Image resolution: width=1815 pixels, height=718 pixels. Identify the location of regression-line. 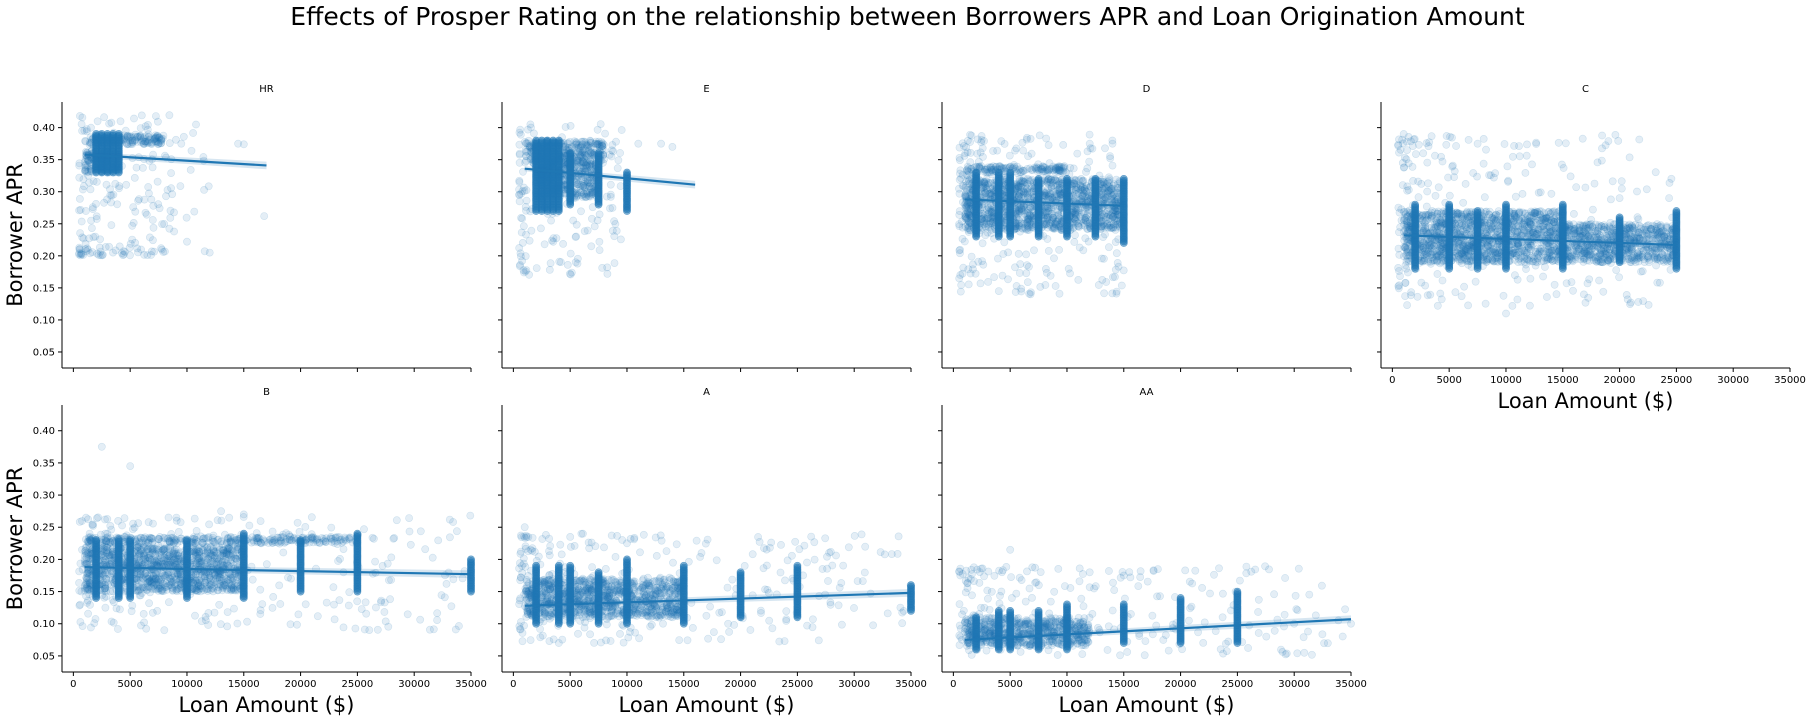
(175, 160).